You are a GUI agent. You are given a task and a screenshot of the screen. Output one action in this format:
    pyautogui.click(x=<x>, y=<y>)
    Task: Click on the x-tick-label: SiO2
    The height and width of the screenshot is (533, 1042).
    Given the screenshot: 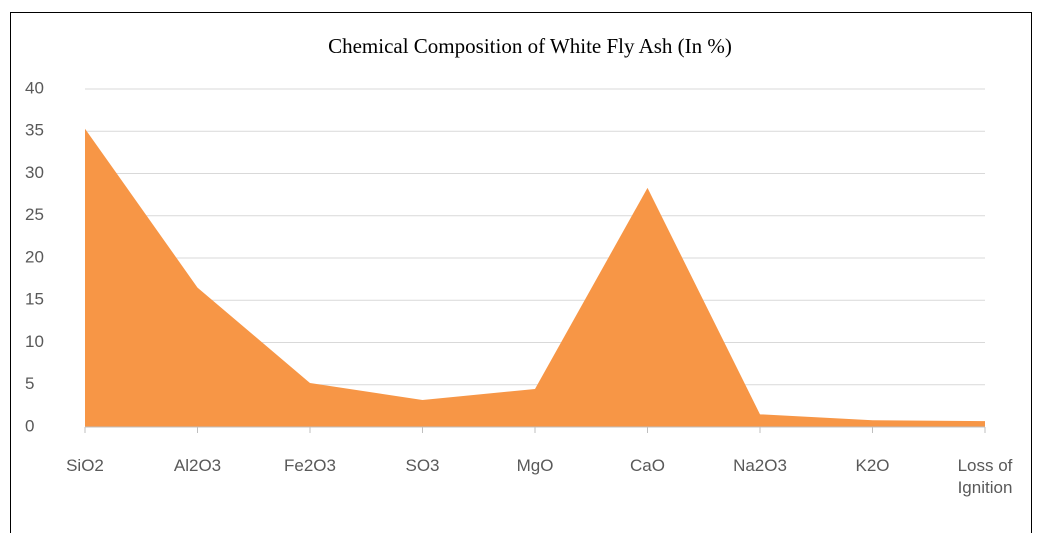 What is the action you would take?
    pyautogui.click(x=85, y=465)
    